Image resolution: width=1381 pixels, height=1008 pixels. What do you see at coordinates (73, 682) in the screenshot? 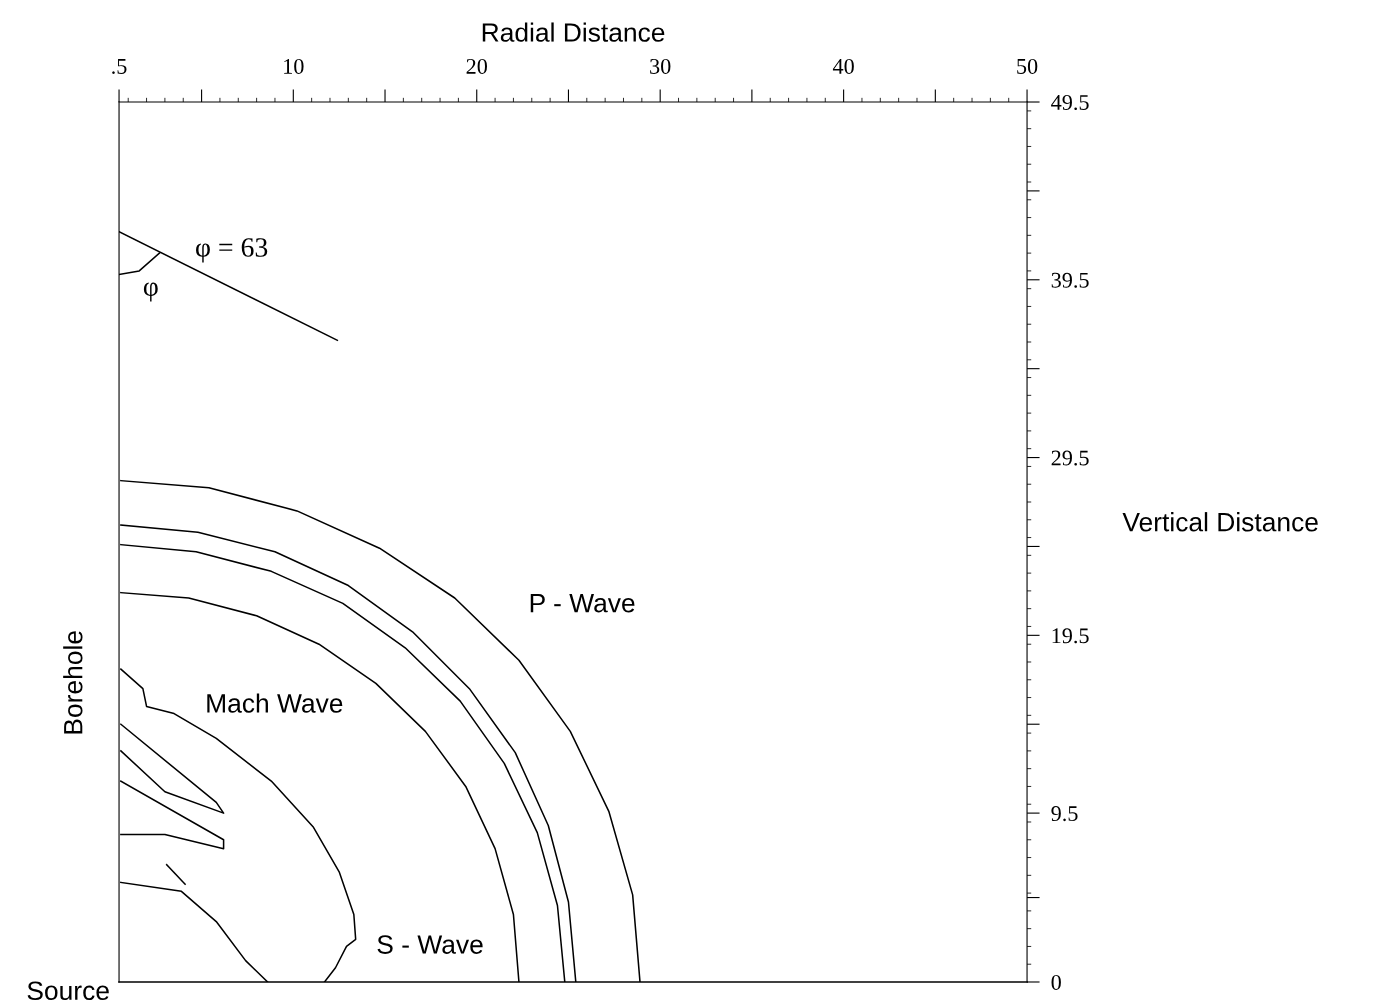
I see `text: Borehole` at bounding box center [73, 682].